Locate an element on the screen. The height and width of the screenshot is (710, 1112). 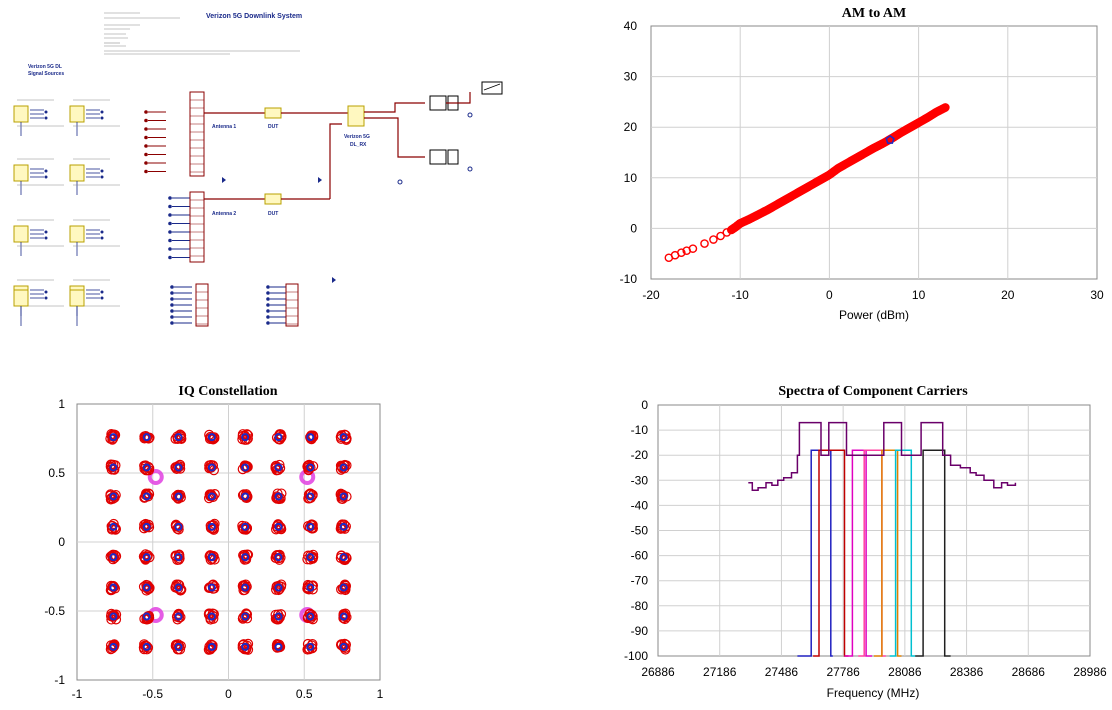
spectra-ytick-label: -90 is located at coordinates (640, 631).